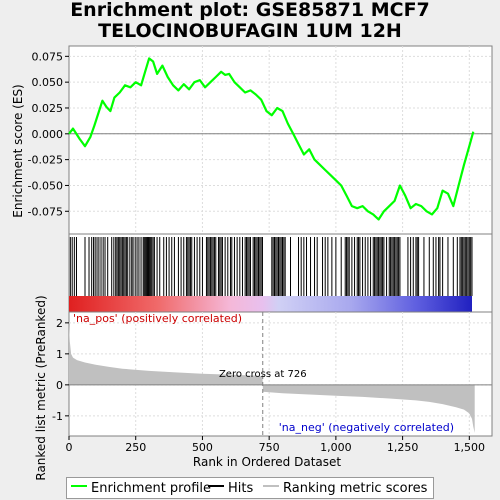  Describe the element at coordinates (48, 108) in the screenshot. I see `enrichment-y-tick-label: 0.025` at that location.